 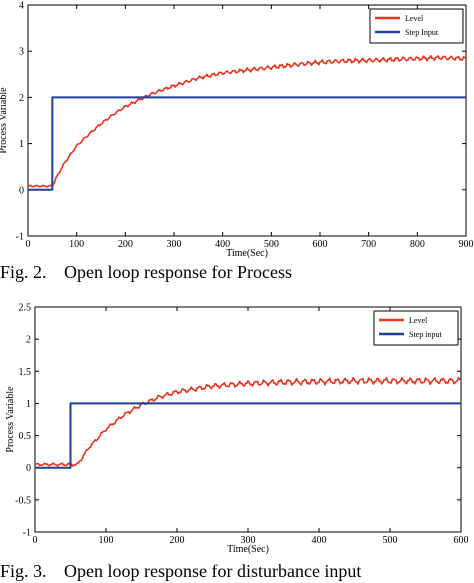 What do you see at coordinates (25, 372) in the screenshot?
I see `y-tick-label: 1.5` at bounding box center [25, 372].